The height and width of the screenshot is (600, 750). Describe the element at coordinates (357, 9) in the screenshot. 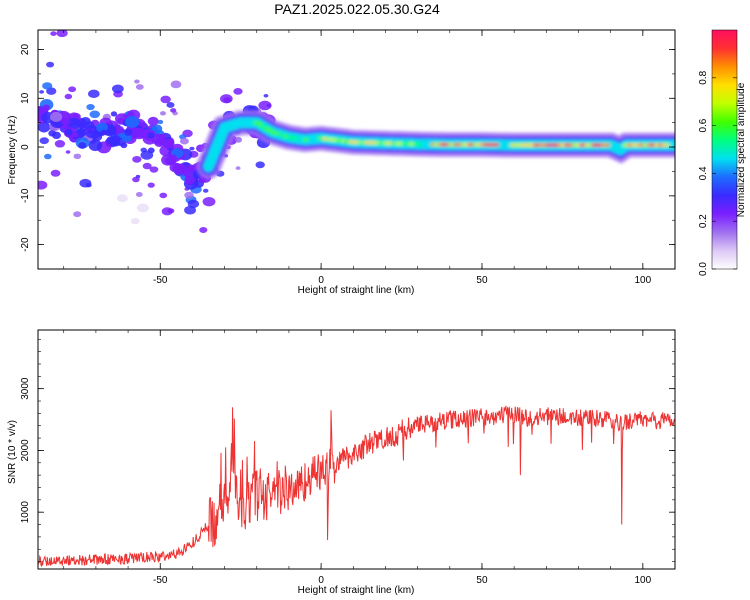

I see `figure-title: PAZ1.2025.022.05.30.G24` at that location.